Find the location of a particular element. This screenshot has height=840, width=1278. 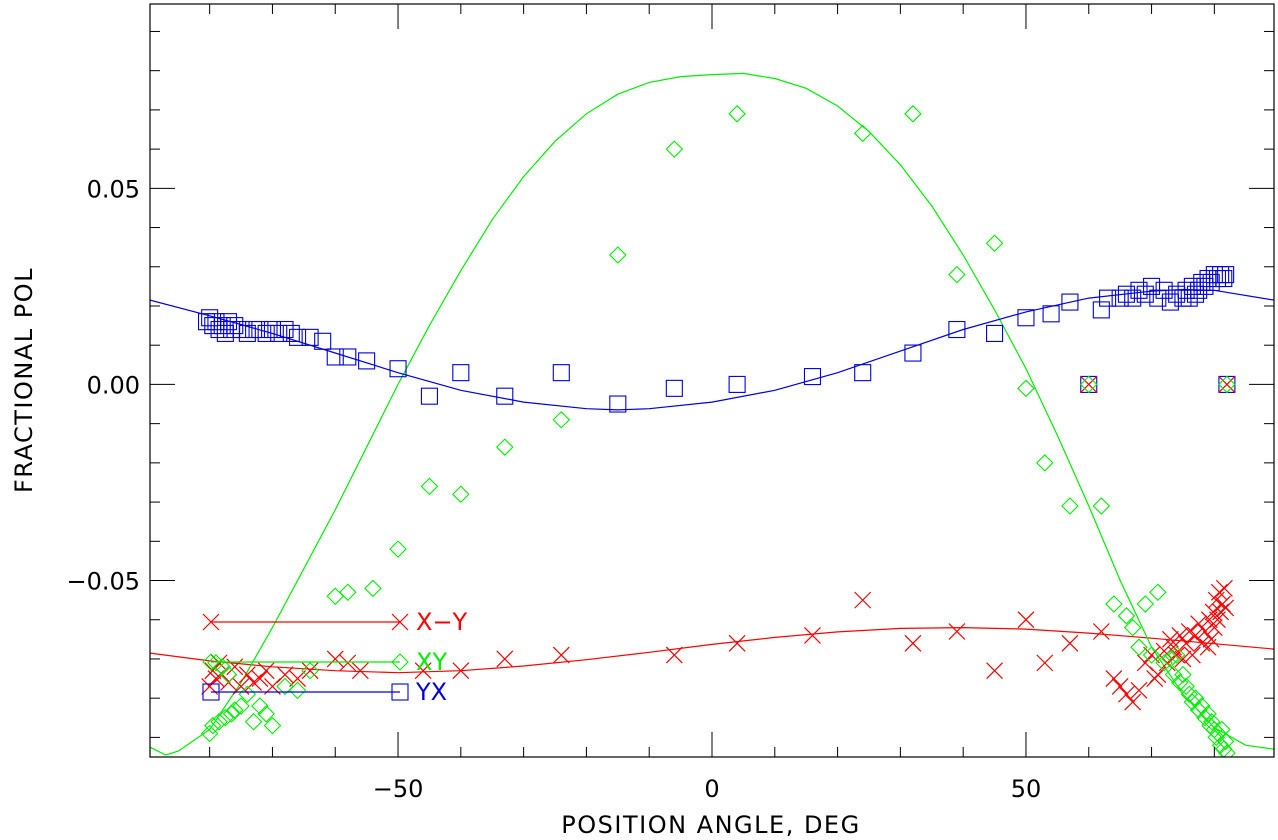

legend-marker-start-xy is located at coordinates (211, 662).